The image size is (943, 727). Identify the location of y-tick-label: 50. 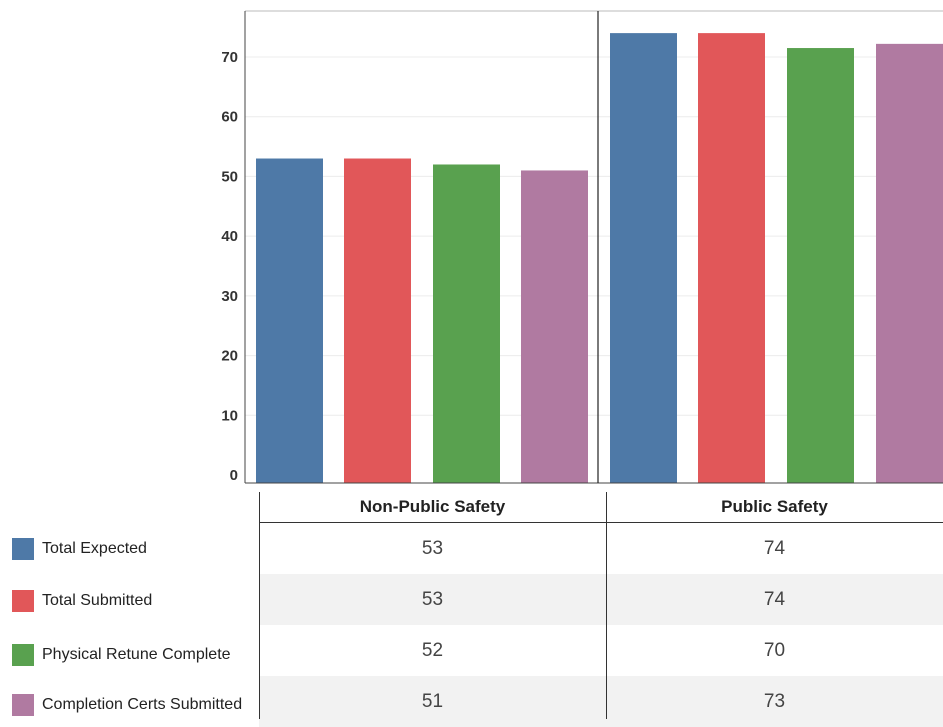
(229, 176).